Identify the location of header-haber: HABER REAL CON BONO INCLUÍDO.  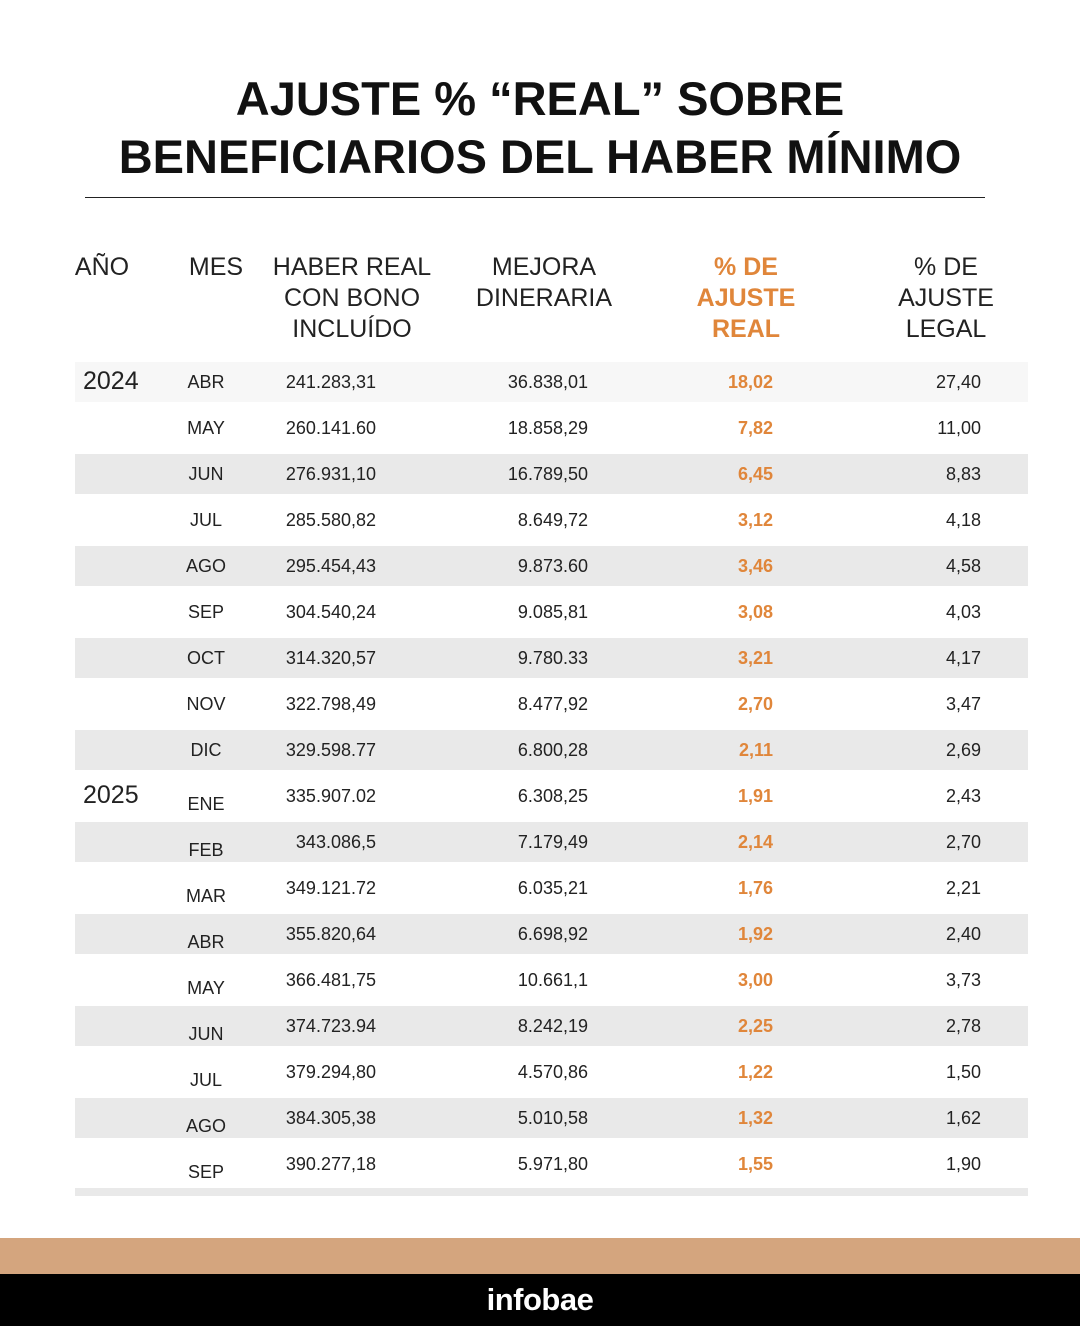
(352, 298).